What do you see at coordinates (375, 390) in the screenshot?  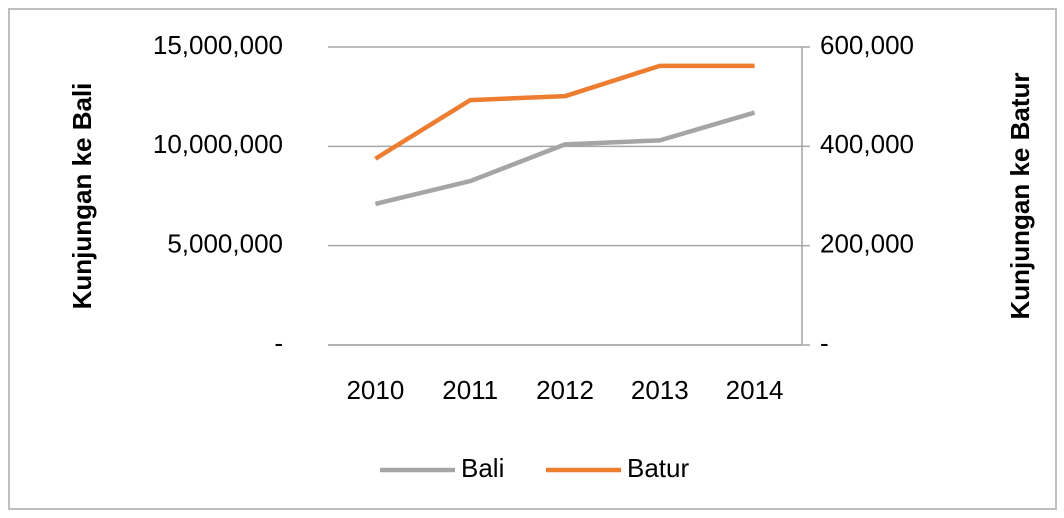 I see `x-tick-label: 2010` at bounding box center [375, 390].